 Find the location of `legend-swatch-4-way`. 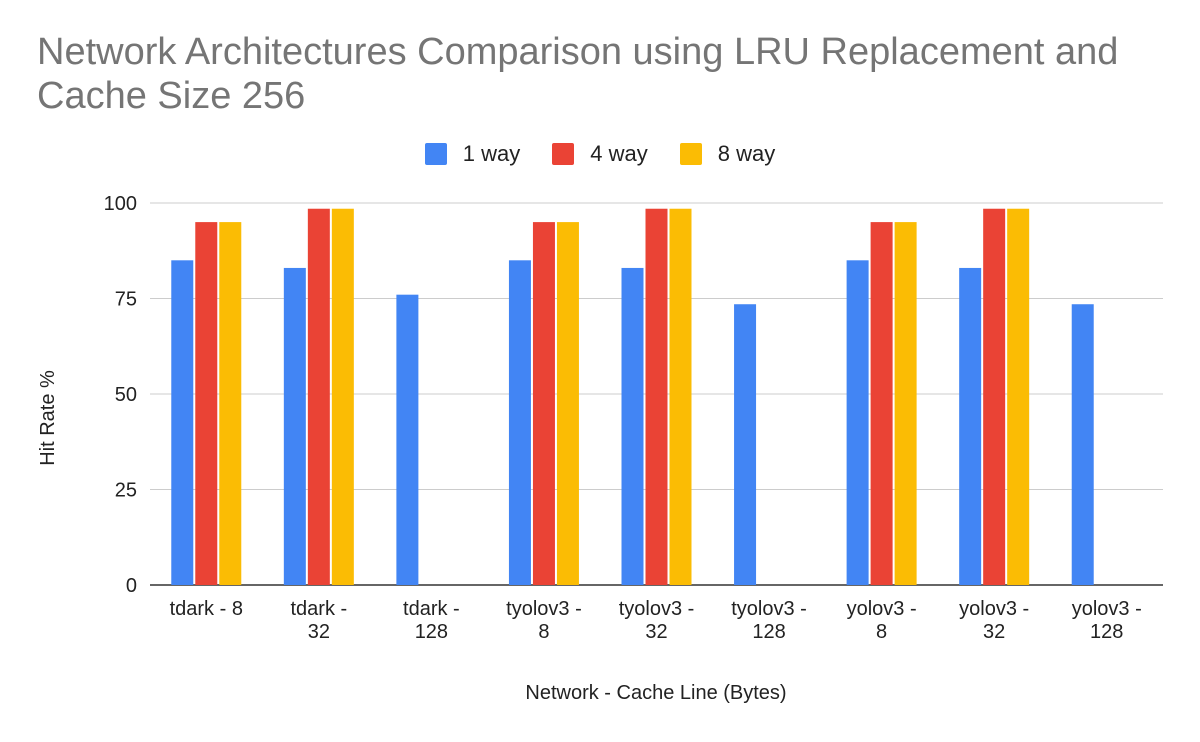

legend-swatch-4-way is located at coordinates (563, 154).